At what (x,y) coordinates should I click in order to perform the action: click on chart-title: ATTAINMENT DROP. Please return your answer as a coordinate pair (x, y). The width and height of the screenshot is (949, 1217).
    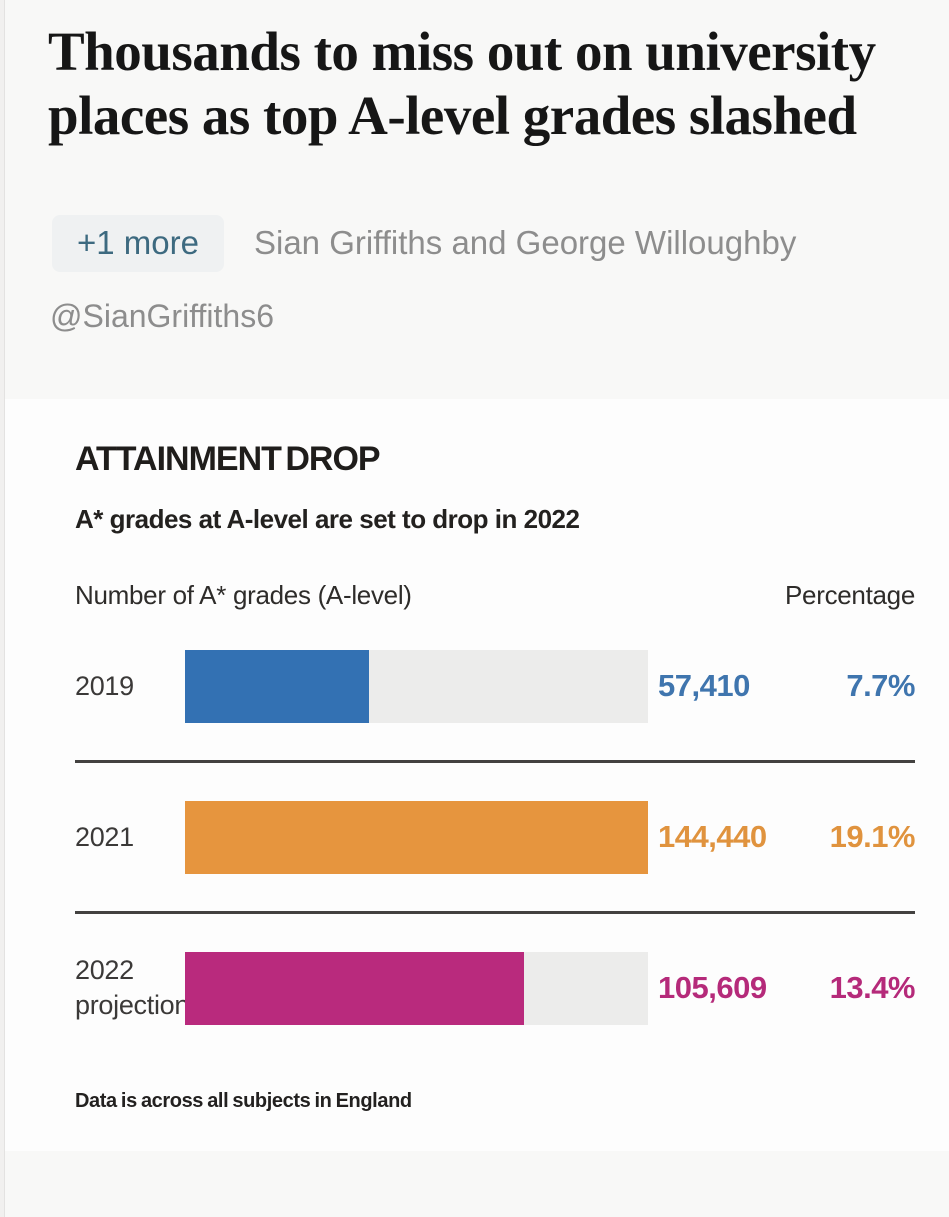
    Looking at the image, I should click on (228, 458).